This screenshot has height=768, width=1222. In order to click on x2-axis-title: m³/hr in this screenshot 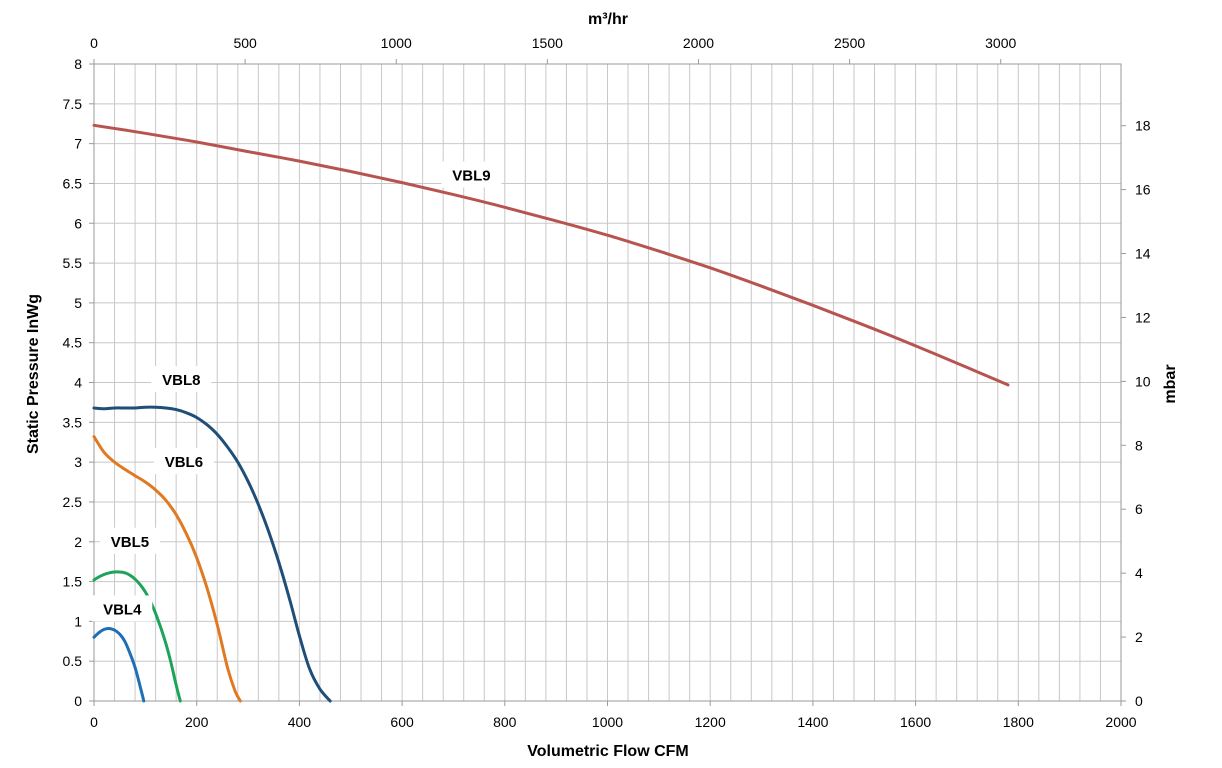, I will do `click(608, 19)`.